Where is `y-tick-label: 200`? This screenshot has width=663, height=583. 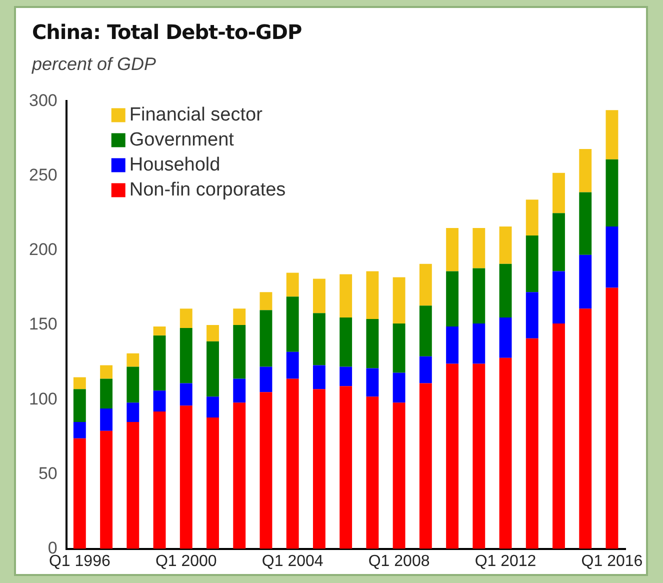 y-tick-label: 200 is located at coordinates (43, 250).